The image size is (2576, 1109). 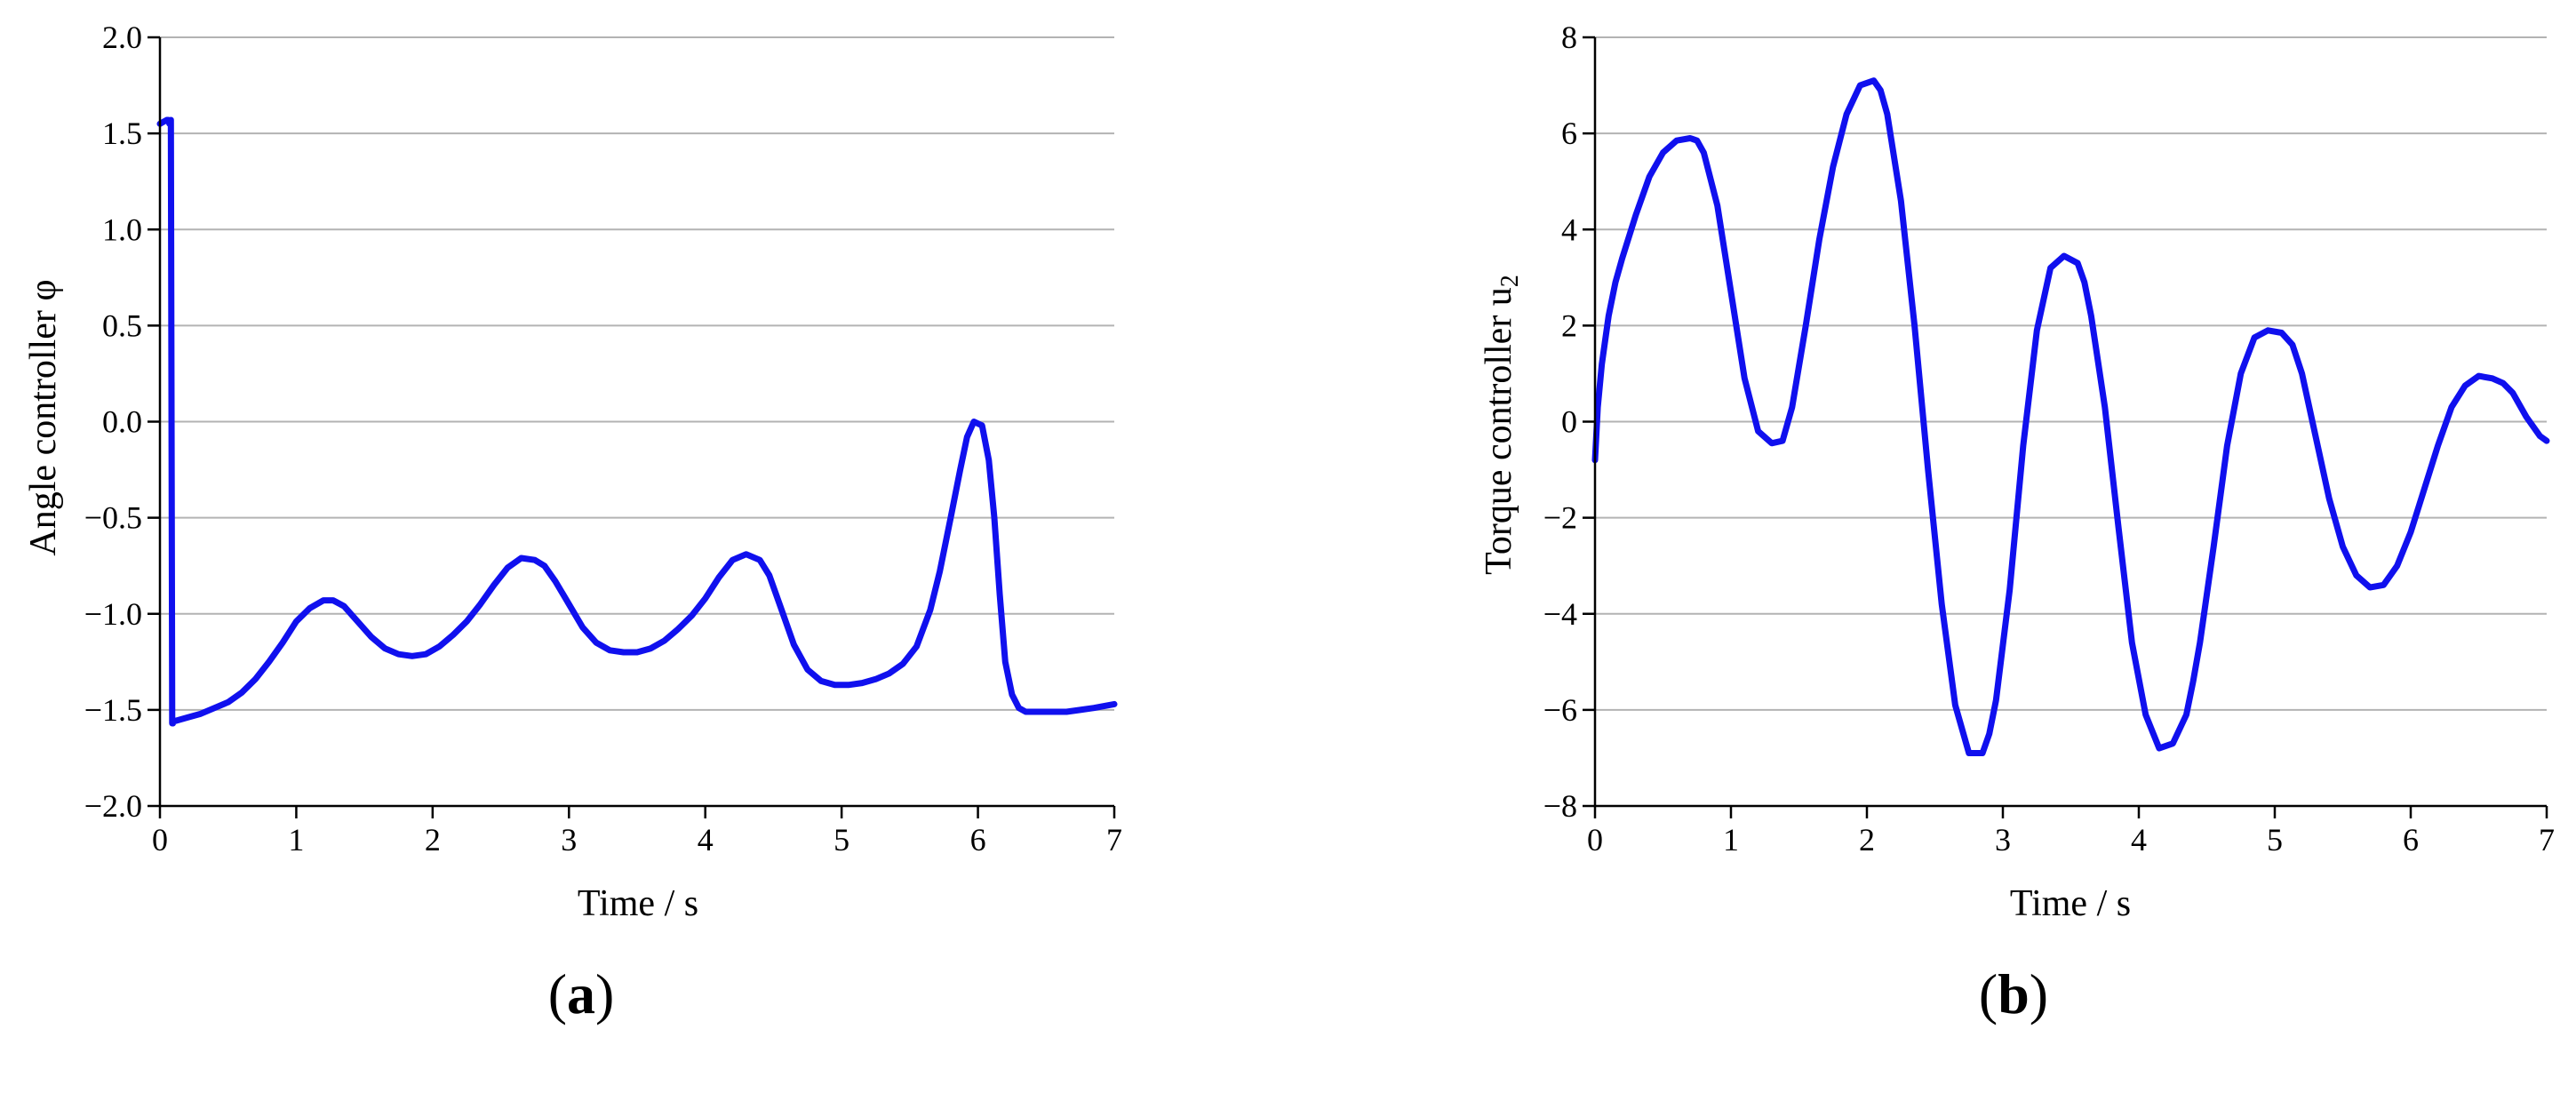 I want to click on panel-label-a-letter: a, so click(x=581, y=993).